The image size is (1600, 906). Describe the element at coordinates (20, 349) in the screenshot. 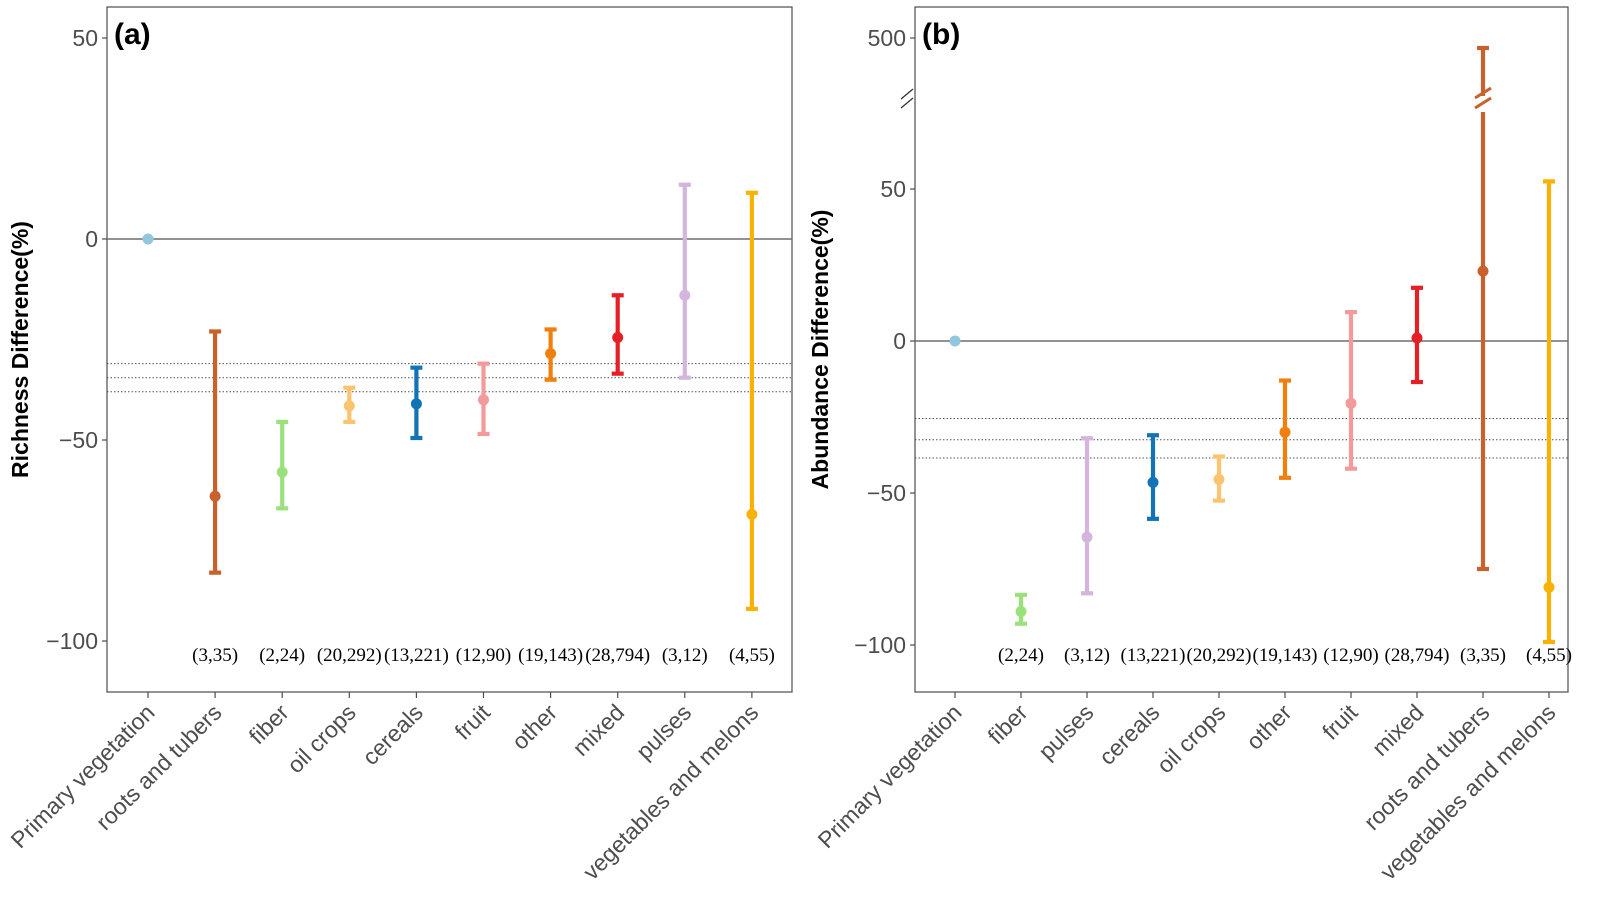

I see `y-axis-title: Richness Difference(%)` at that location.